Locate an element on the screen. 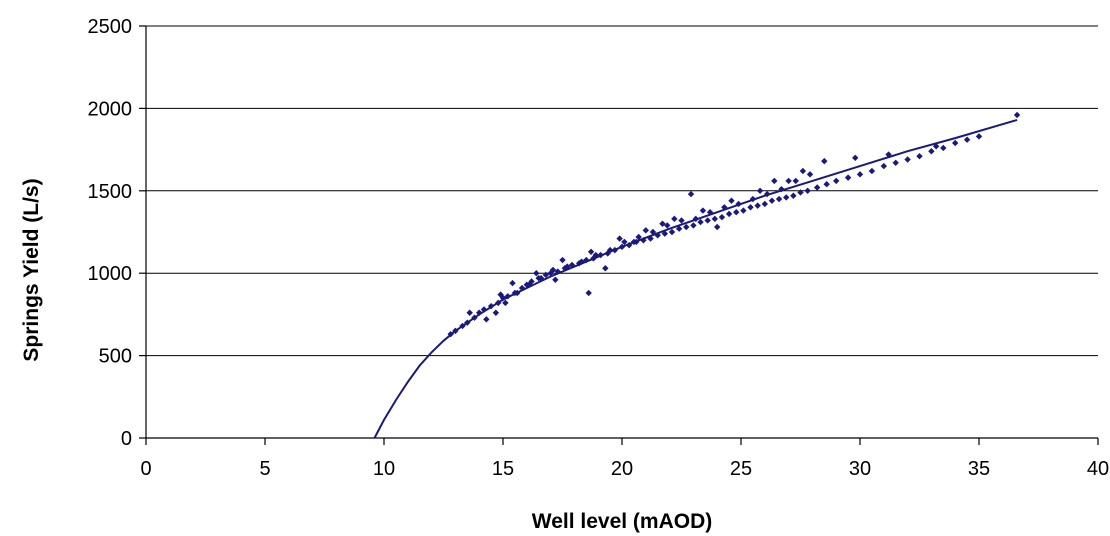  y-axis-title: Springs Yield (L/s) is located at coordinates (31, 269).